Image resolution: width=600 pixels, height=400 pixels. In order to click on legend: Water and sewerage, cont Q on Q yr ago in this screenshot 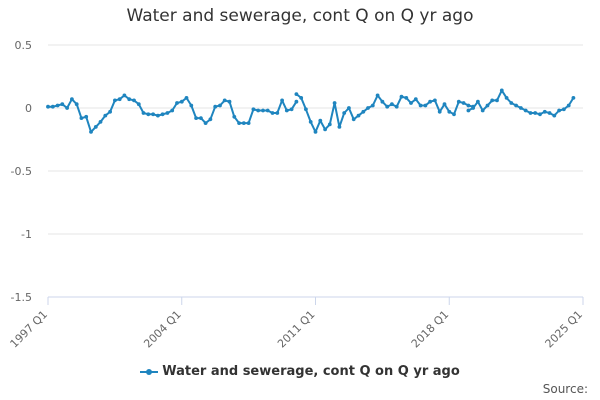, I will do `click(300, 371)`.